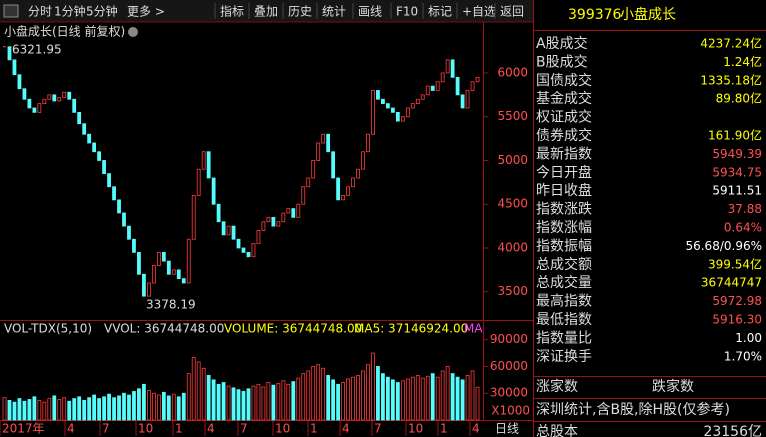  I want to click on tab-arrow, so click(11, 11).